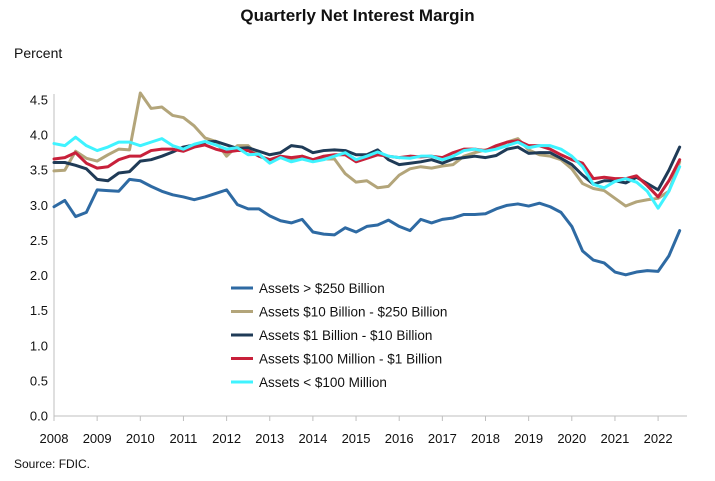 This screenshot has height=481, width=715. Describe the element at coordinates (356, 438) in the screenshot. I see `x-tick-label: 2015` at that location.